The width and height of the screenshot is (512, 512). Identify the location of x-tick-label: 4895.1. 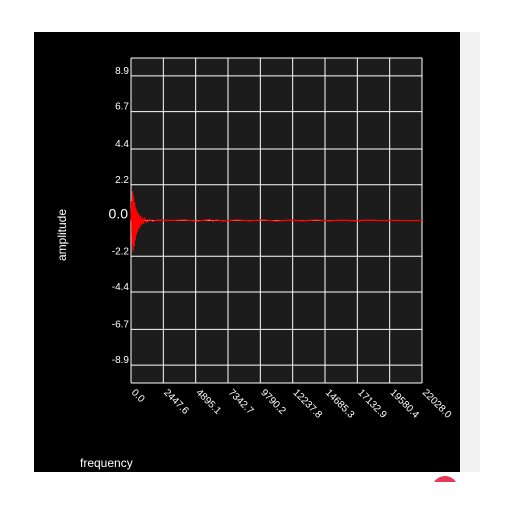
(209, 402).